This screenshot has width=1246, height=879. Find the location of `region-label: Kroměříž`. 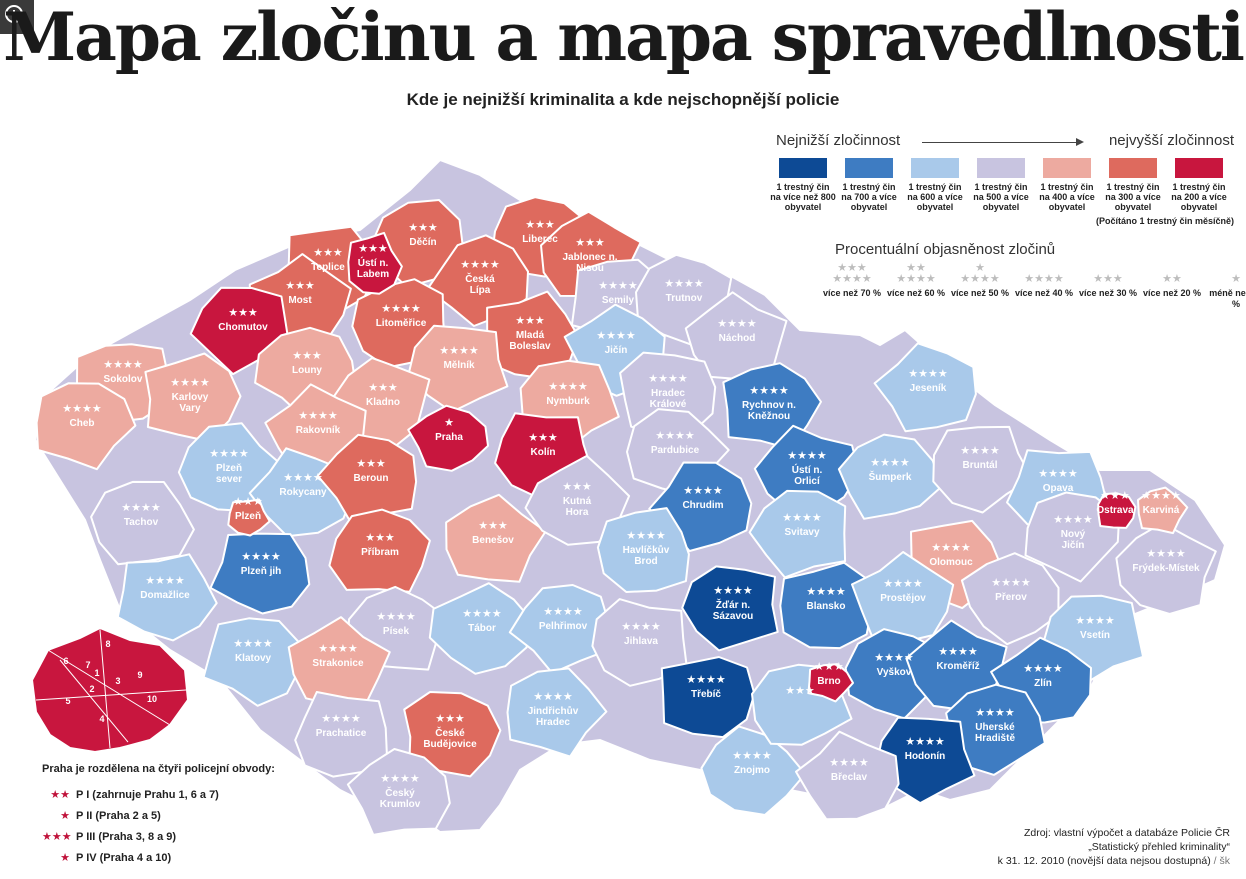

region-label: Kroměříž is located at coordinates (957, 666).